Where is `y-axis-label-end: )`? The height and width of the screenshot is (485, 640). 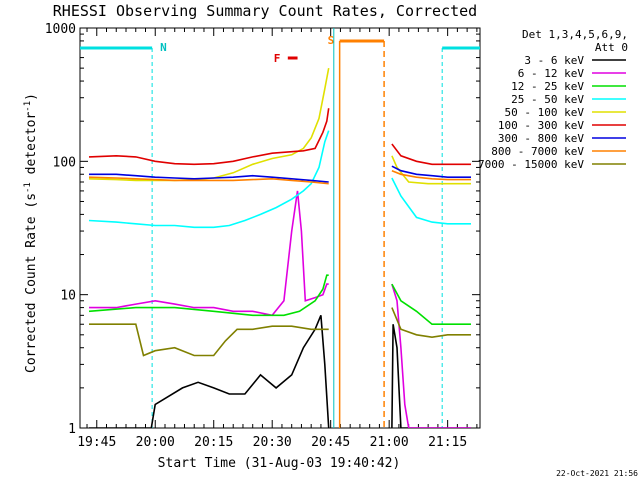
y-axis-label-end: ) is located at coordinates (31, 97).